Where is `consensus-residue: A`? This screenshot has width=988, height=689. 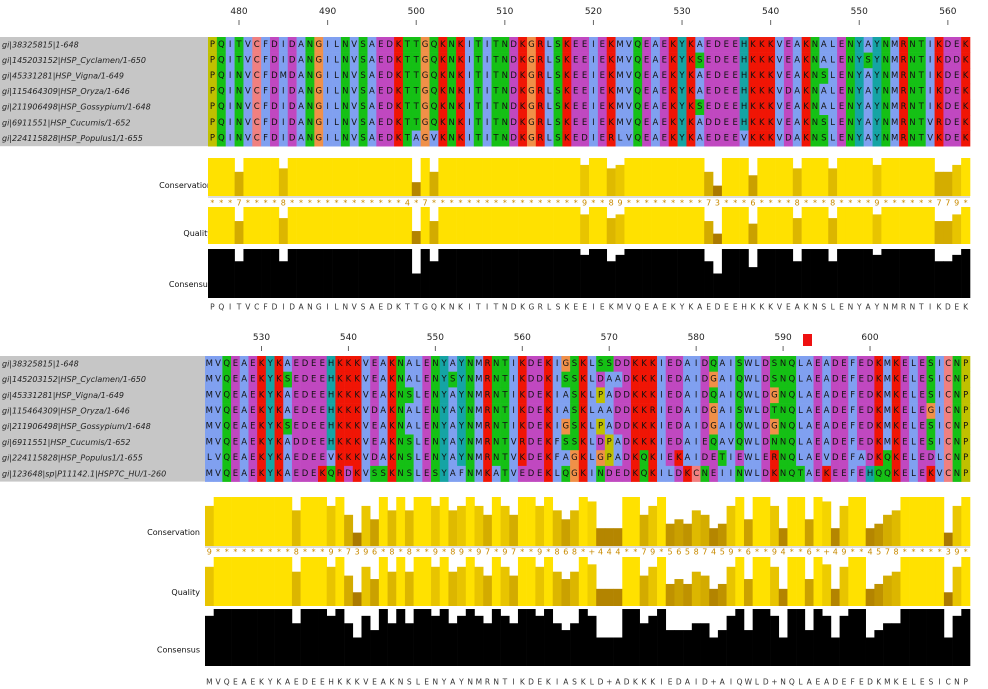 consensus-residue: A is located at coordinates (618, 682).